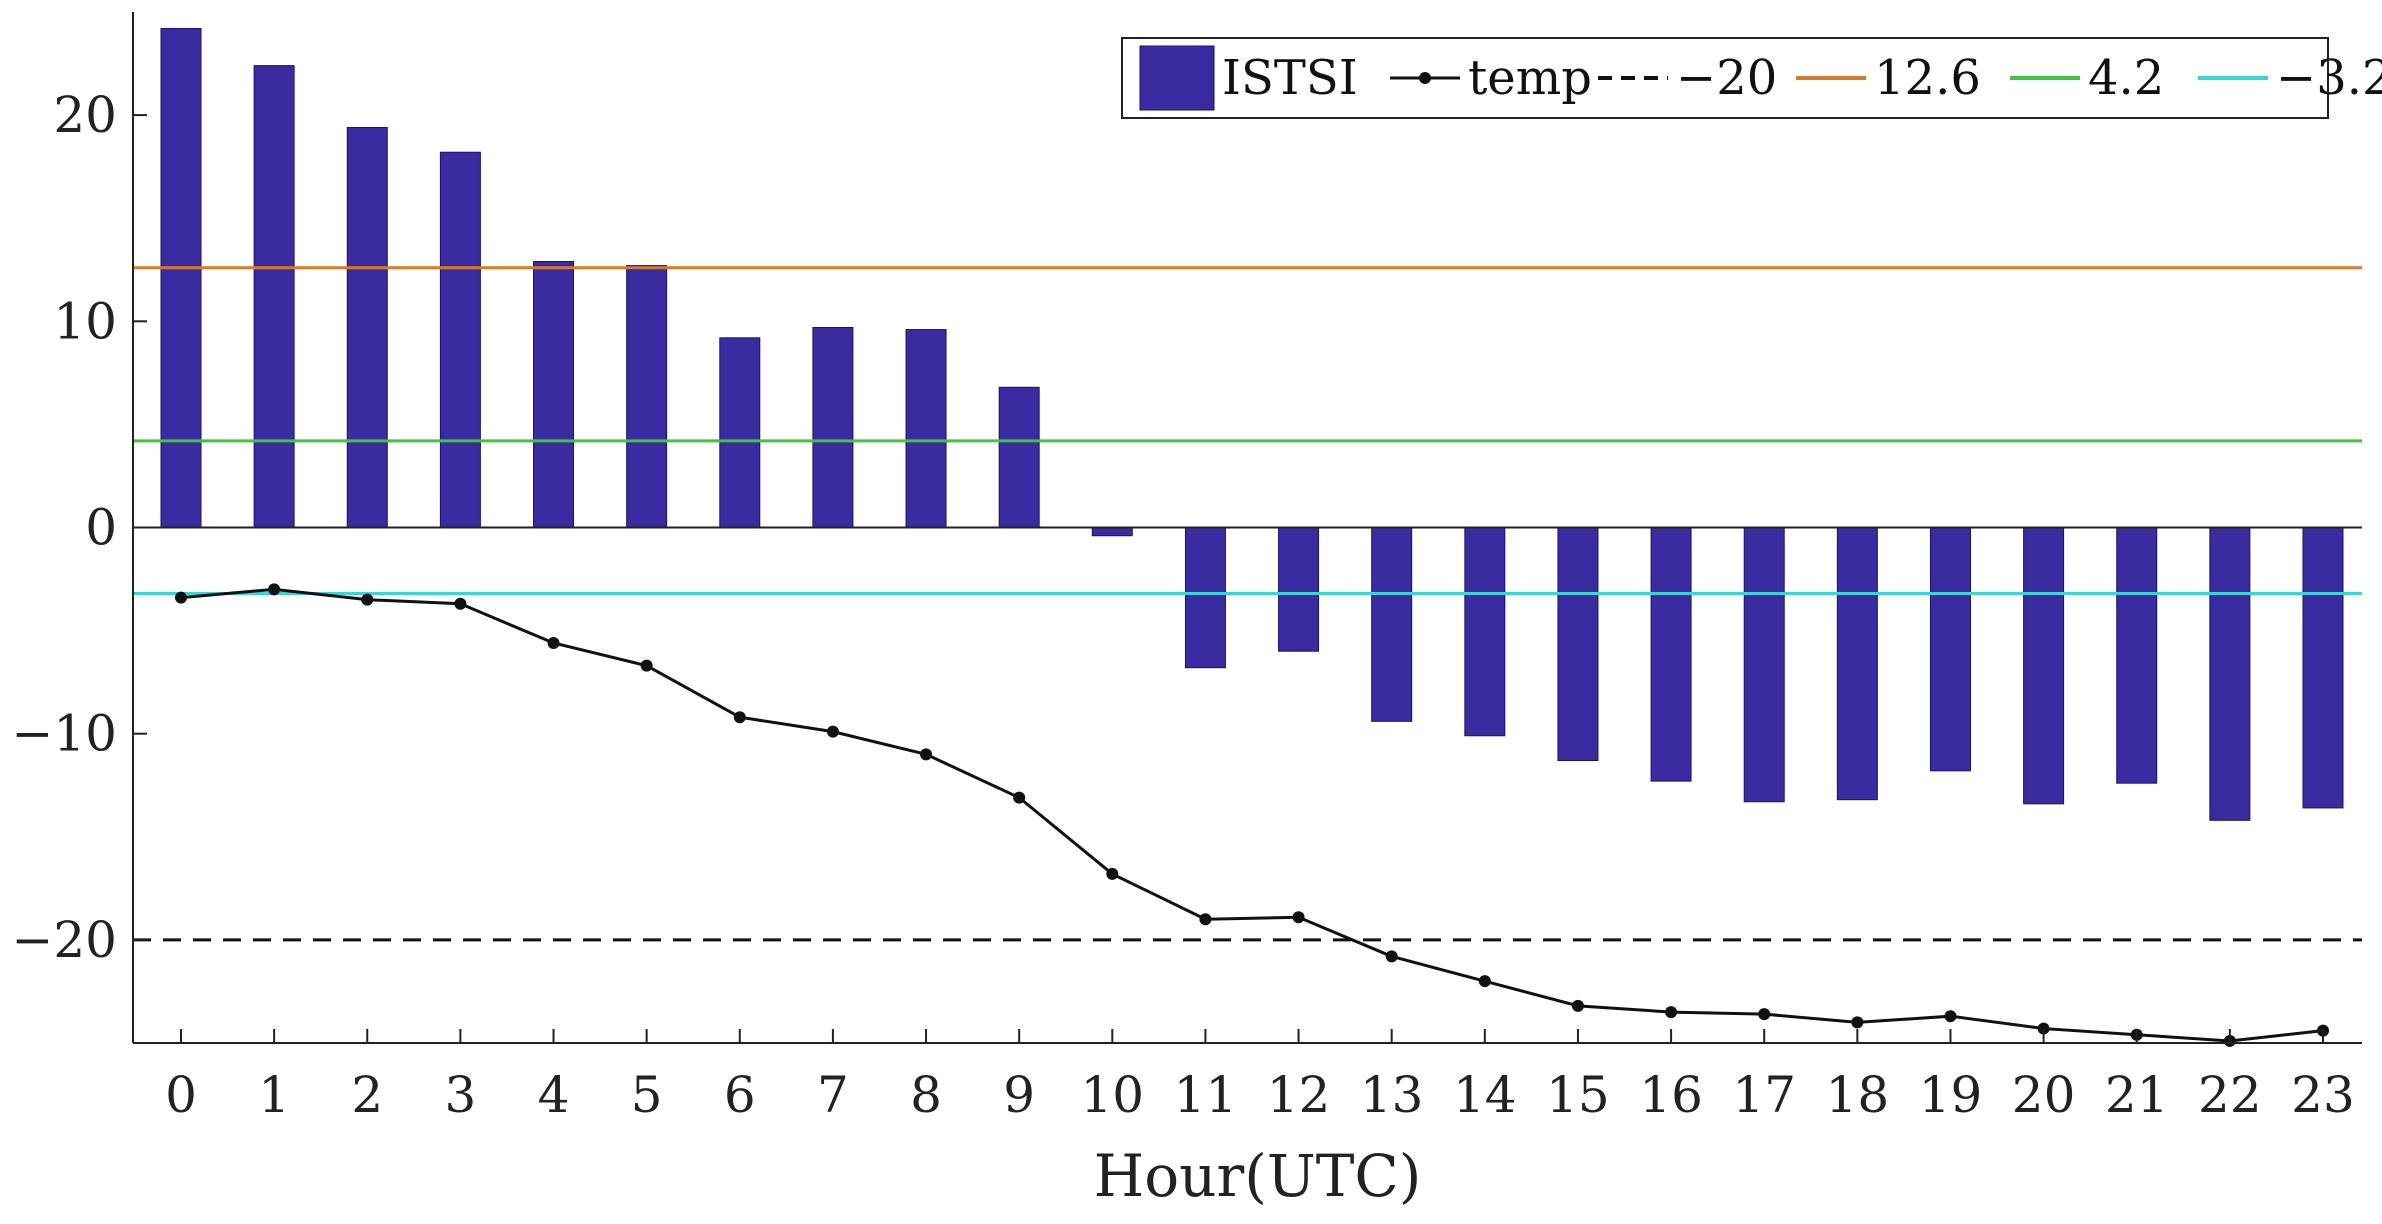 The width and height of the screenshot is (2382, 1224). Describe the element at coordinates (1019, 1095) in the screenshot. I see `x-tick-label: 9` at that location.